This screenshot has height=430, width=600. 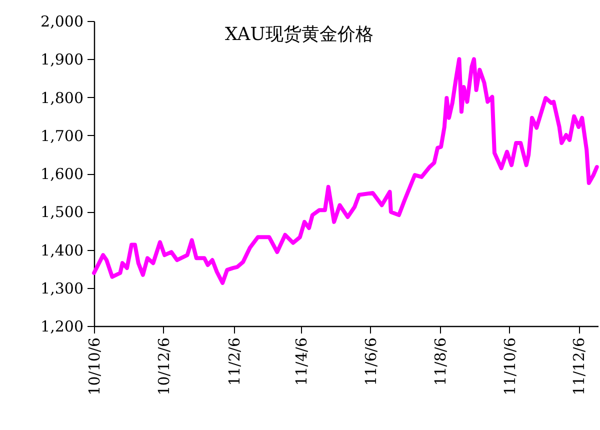 What do you see at coordinates (509, 367) in the screenshot?
I see `x-tick-label: 11/10/6` at bounding box center [509, 367].